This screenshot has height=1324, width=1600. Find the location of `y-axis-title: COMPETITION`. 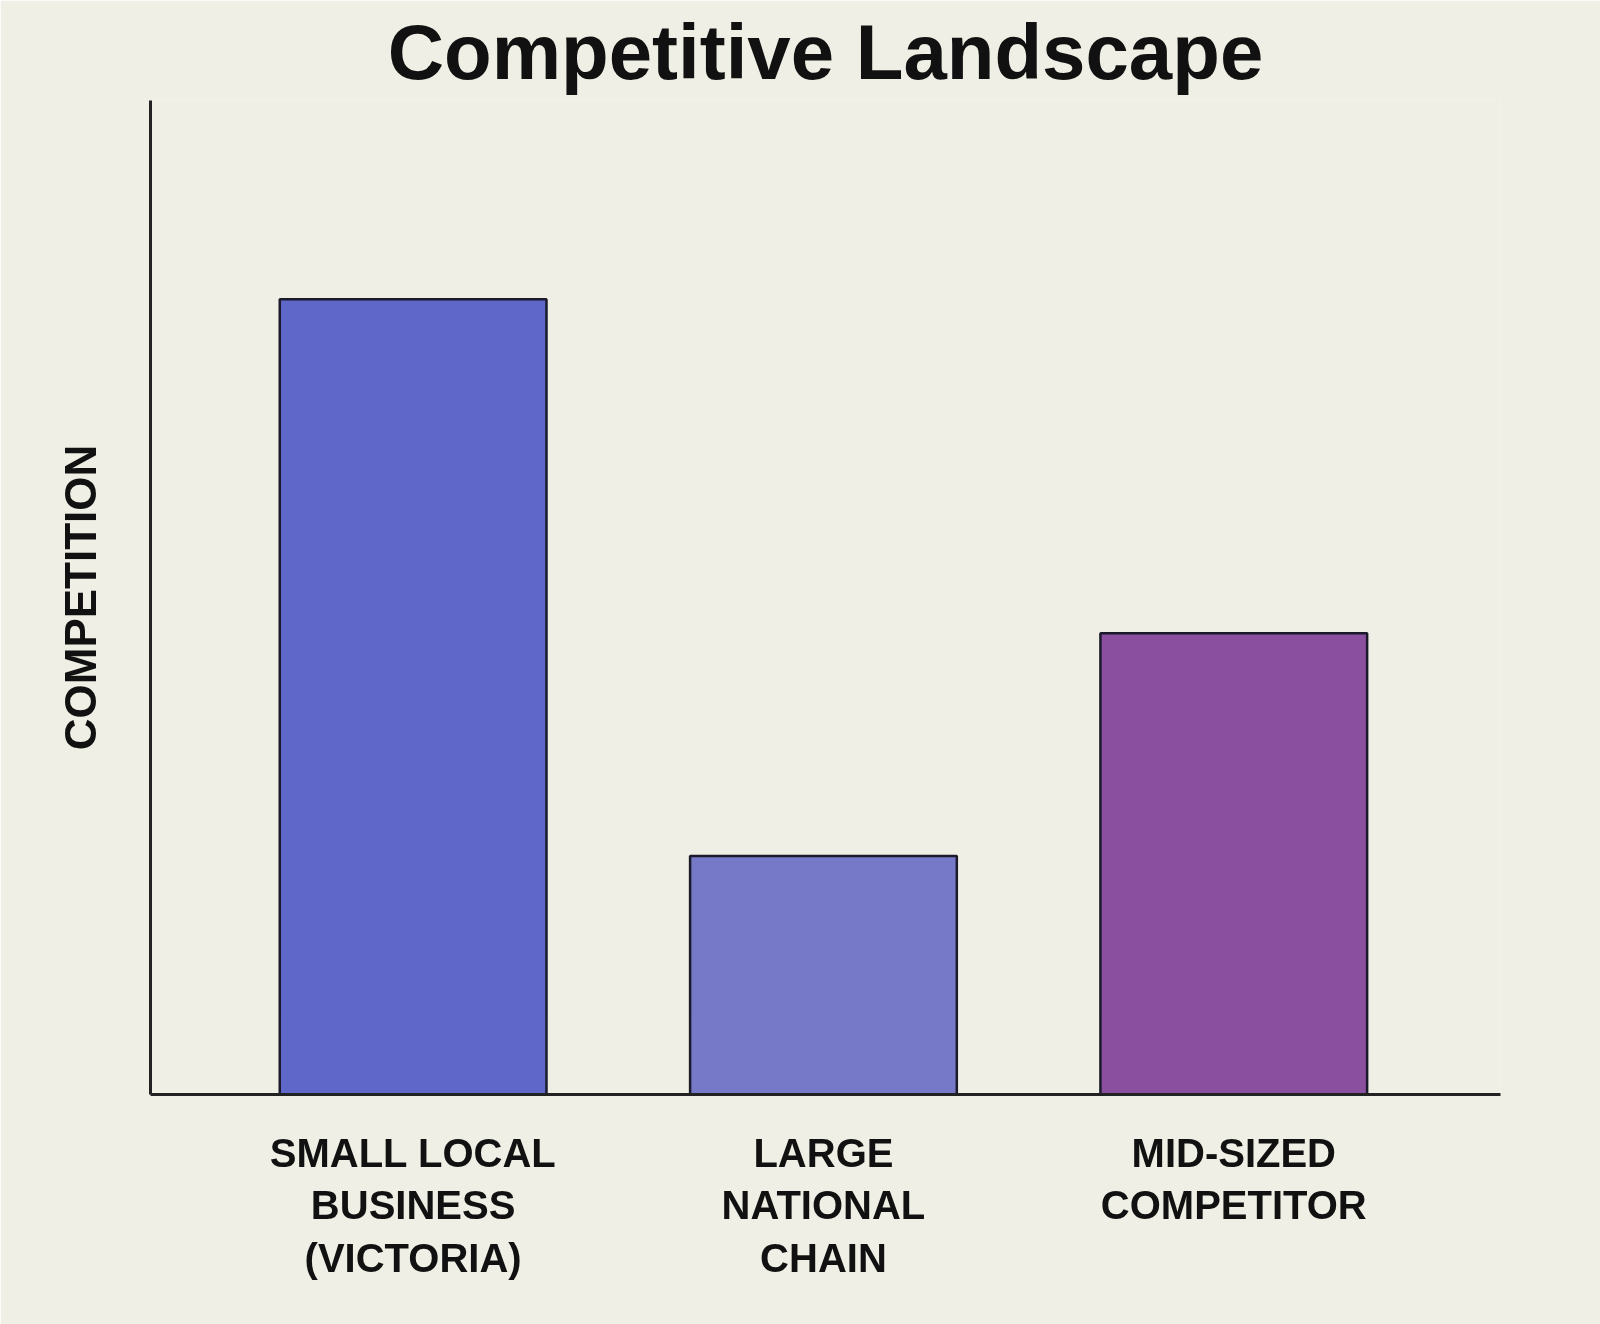

y-axis-title: COMPETITION is located at coordinates (80, 597).